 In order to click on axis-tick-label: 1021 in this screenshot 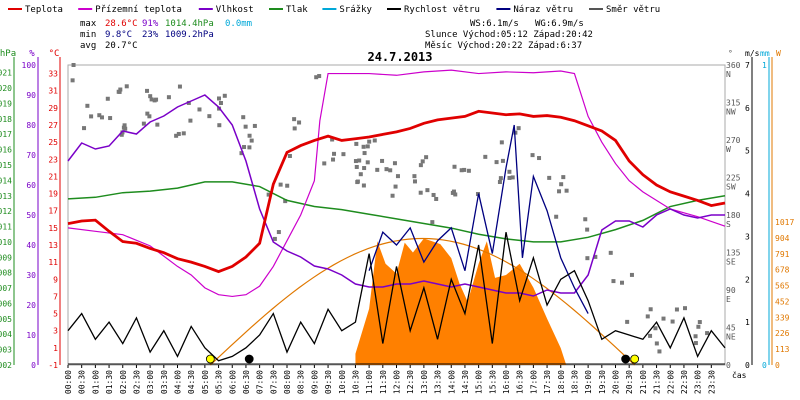, I will do `click(6, 73)`.